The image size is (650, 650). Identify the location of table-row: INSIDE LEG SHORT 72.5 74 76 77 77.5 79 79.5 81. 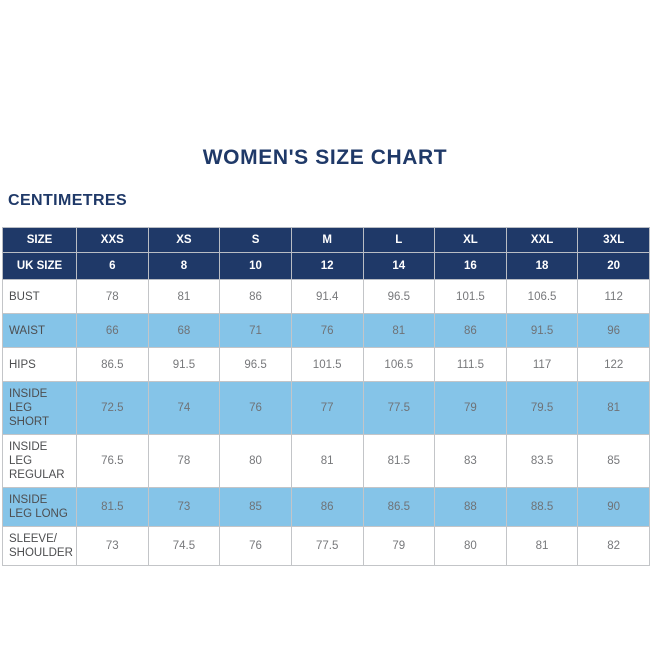
(326, 408).